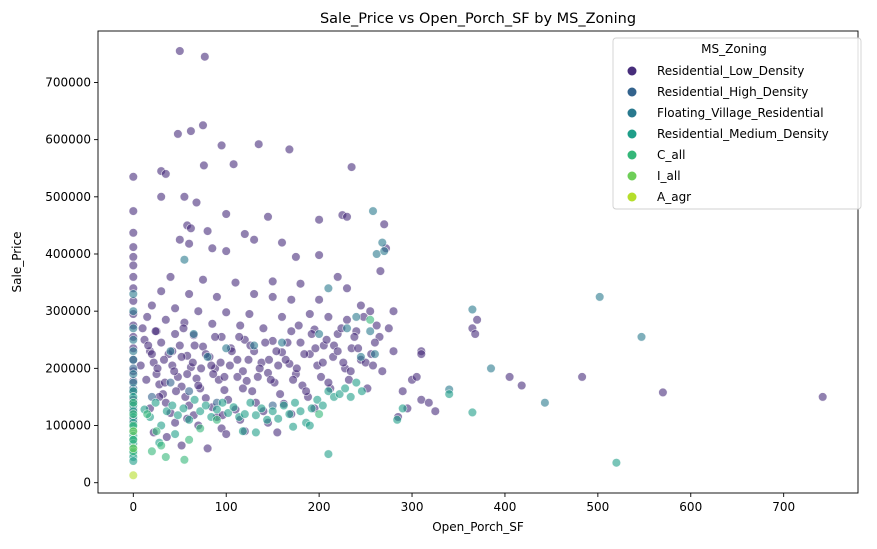  I want to click on chart-title: Sale_Price vs Open_Porch_SF by MS_Zoning, so click(478, 19).